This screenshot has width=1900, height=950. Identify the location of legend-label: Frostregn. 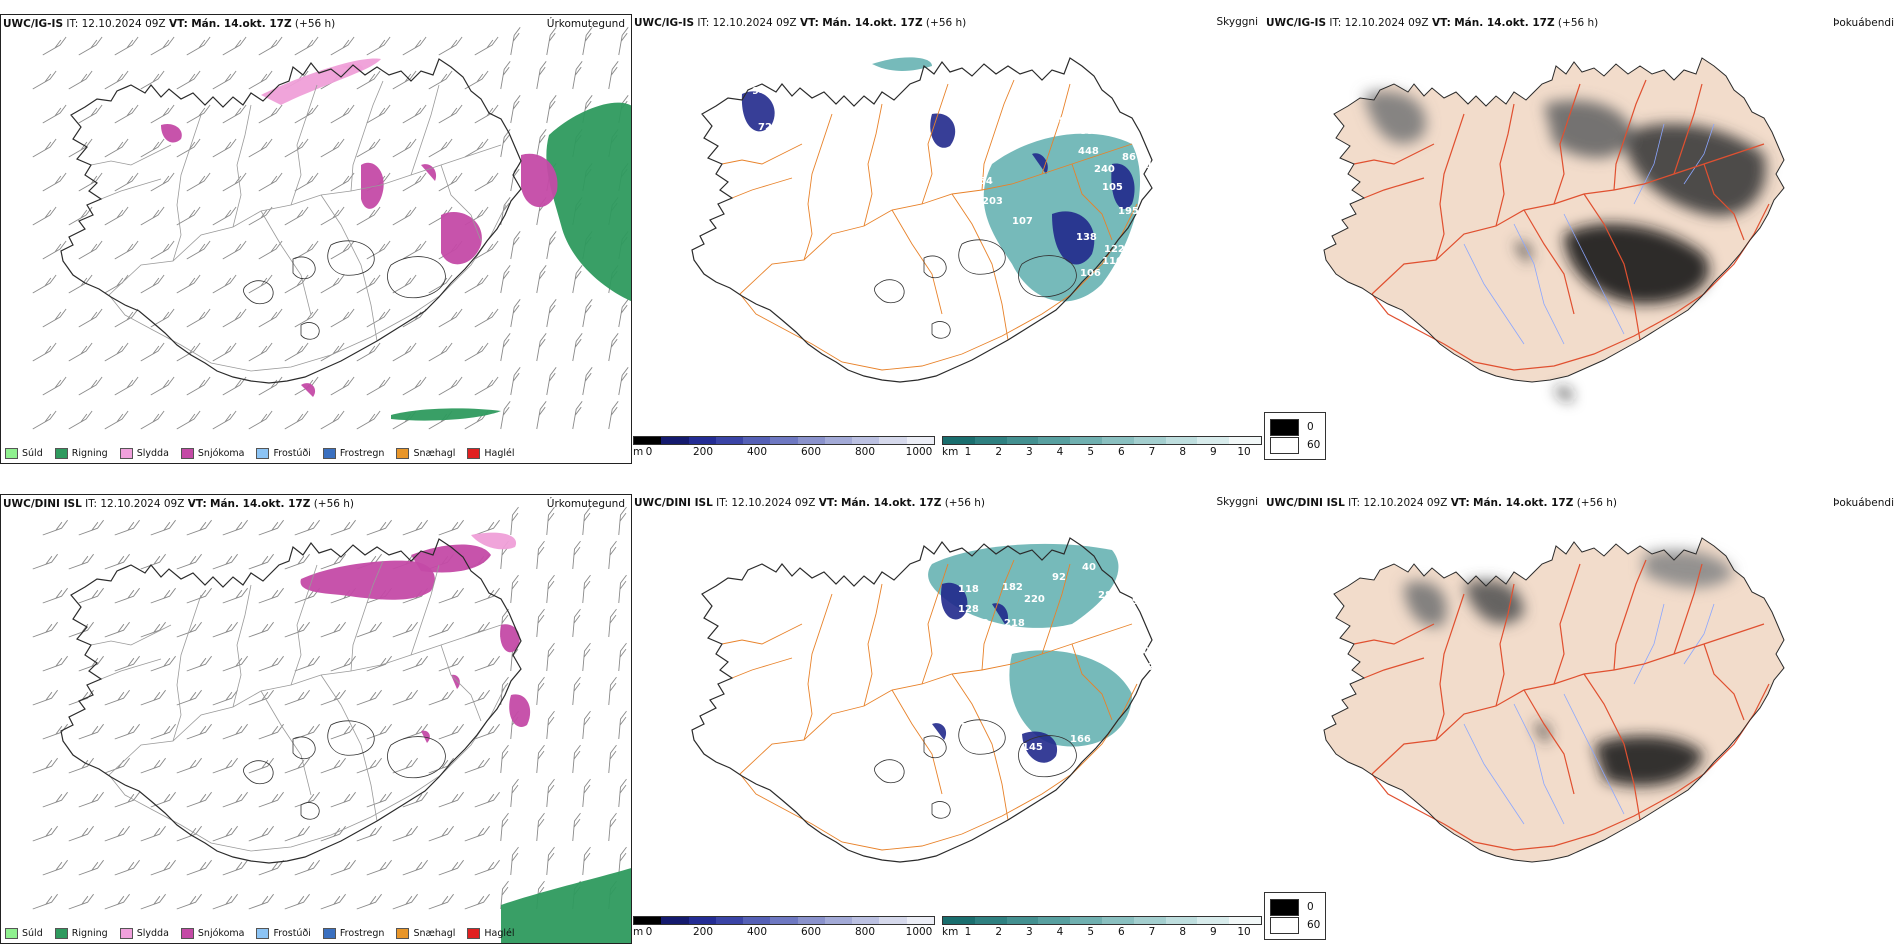
(362, 933).